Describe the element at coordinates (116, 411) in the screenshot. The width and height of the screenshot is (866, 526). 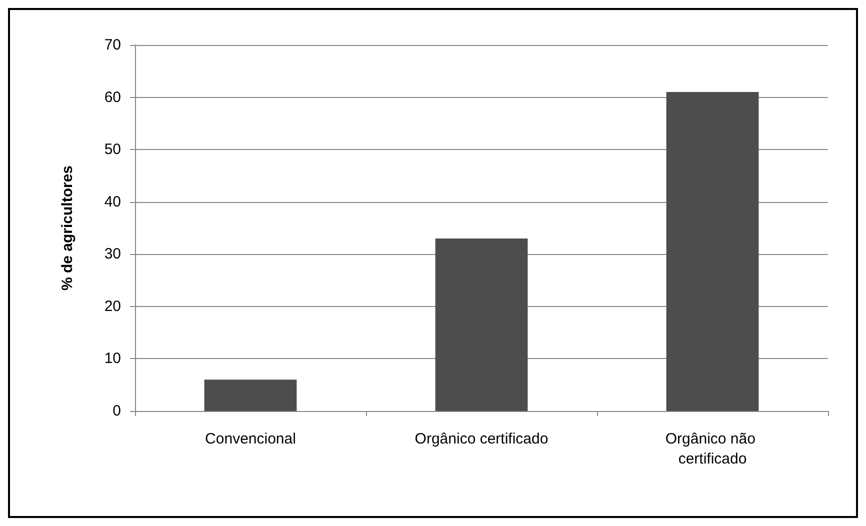
I see `y-tick-label: 0` at that location.